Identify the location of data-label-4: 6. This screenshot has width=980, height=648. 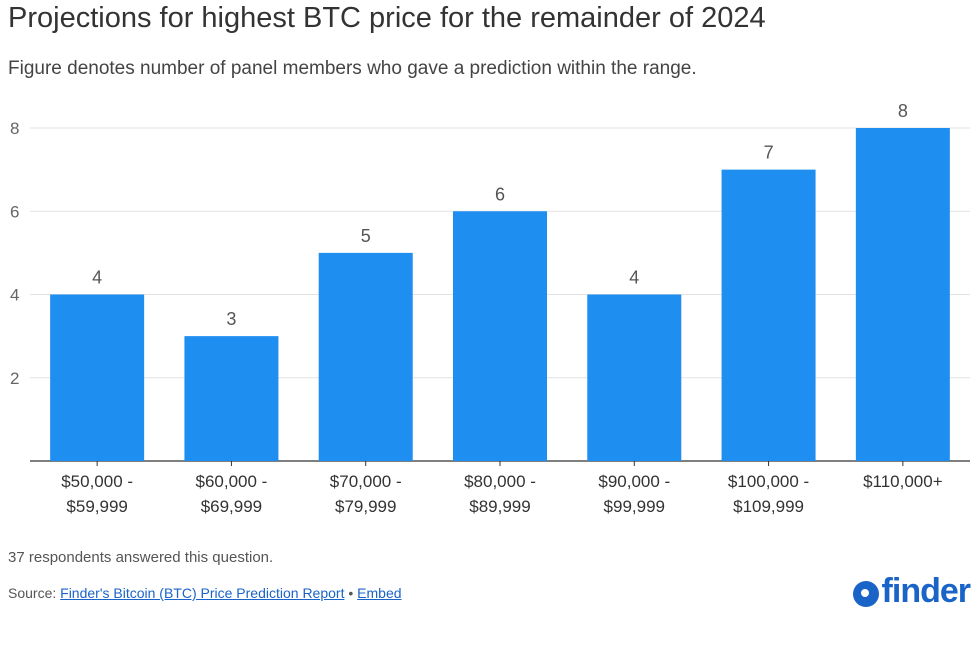
(500, 194).